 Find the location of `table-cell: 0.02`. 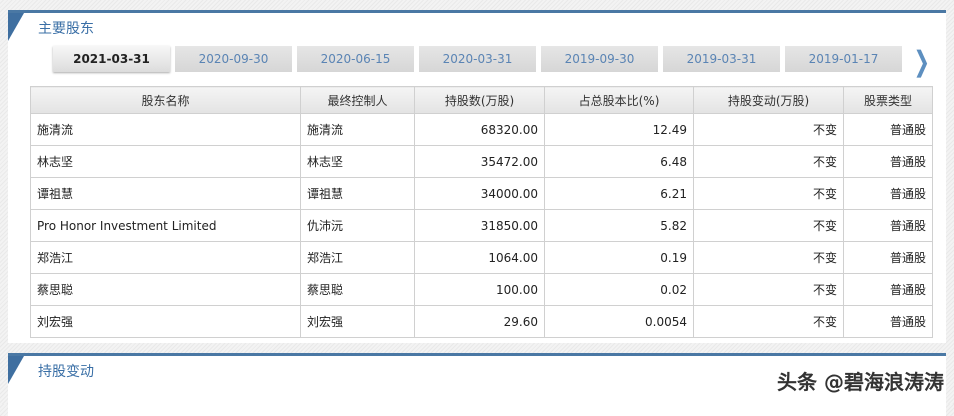

table-cell: 0.02 is located at coordinates (619, 289).